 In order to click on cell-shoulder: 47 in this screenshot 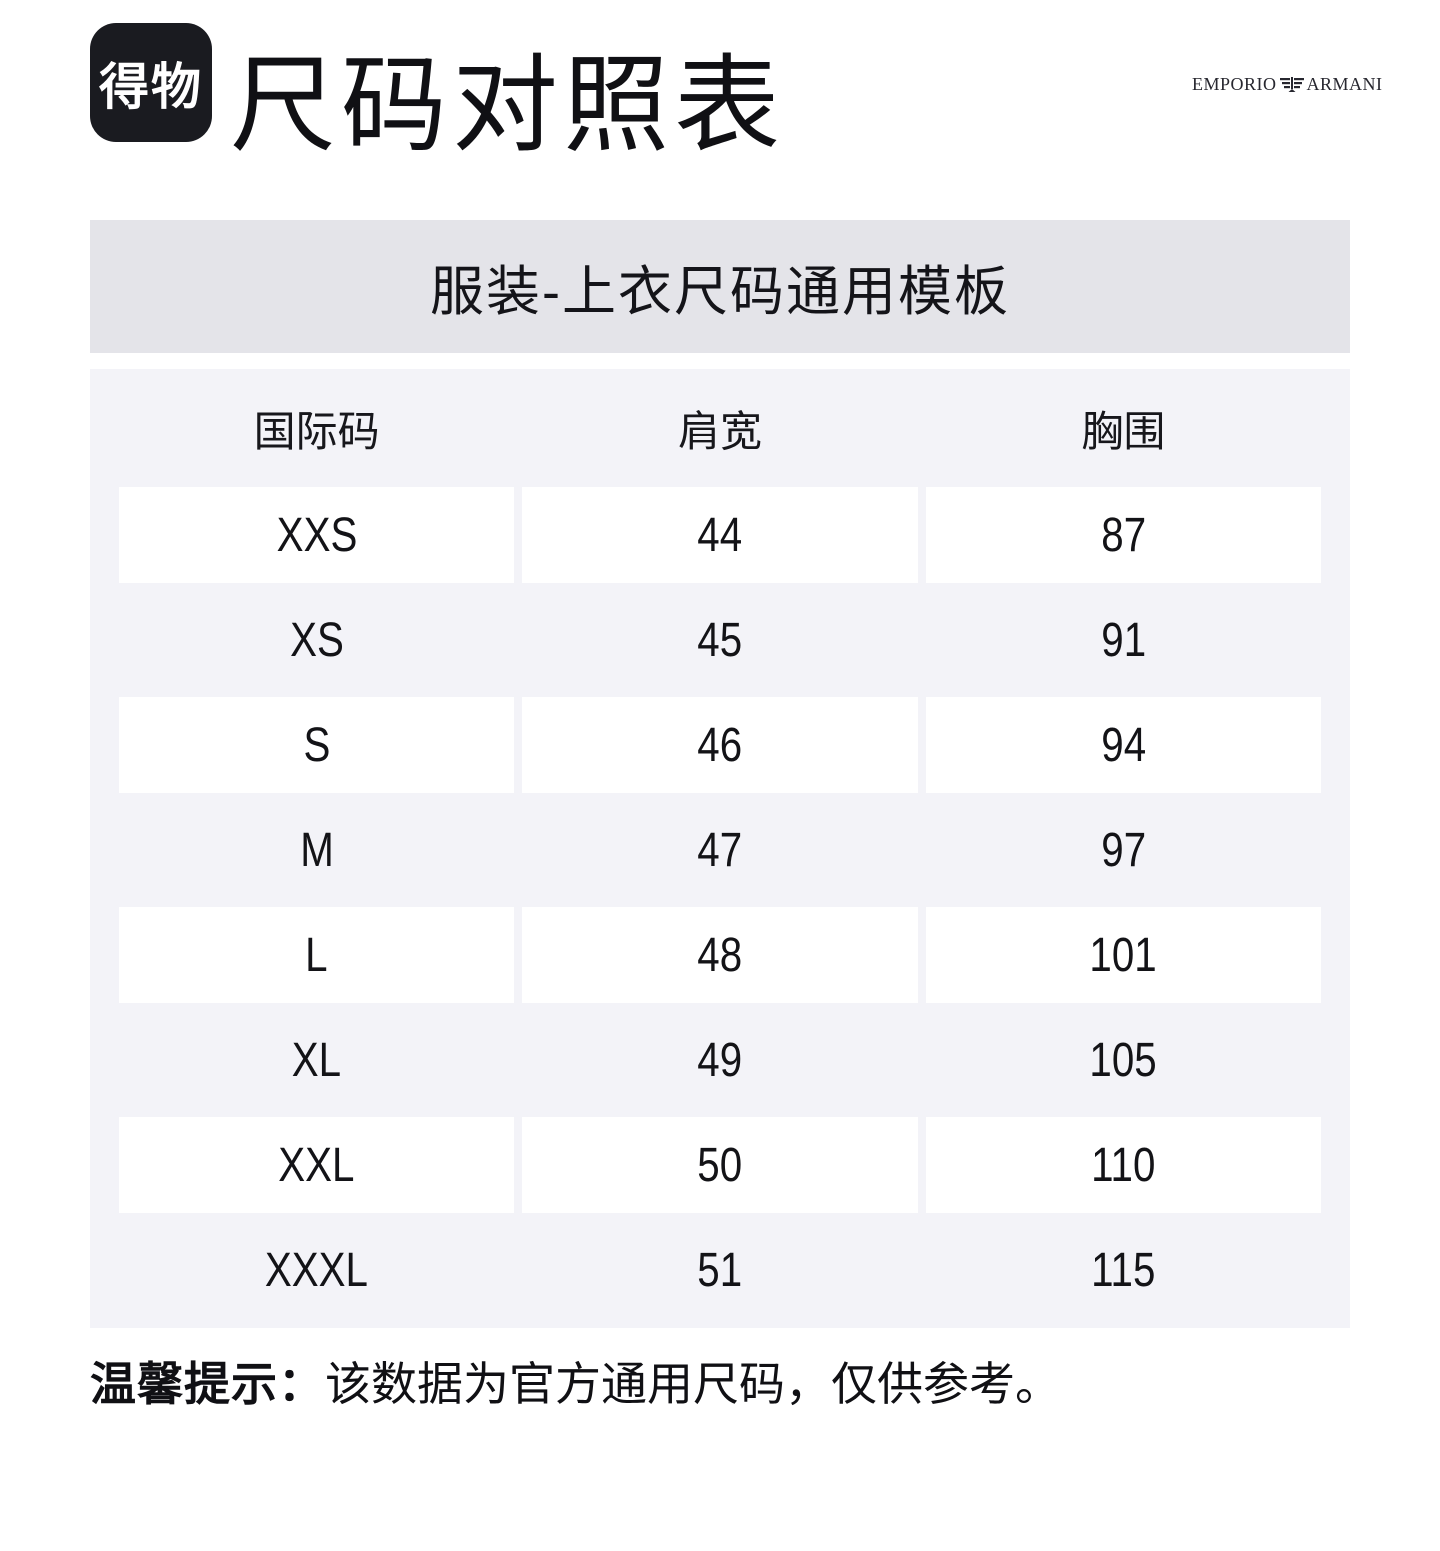, I will do `click(720, 850)`.